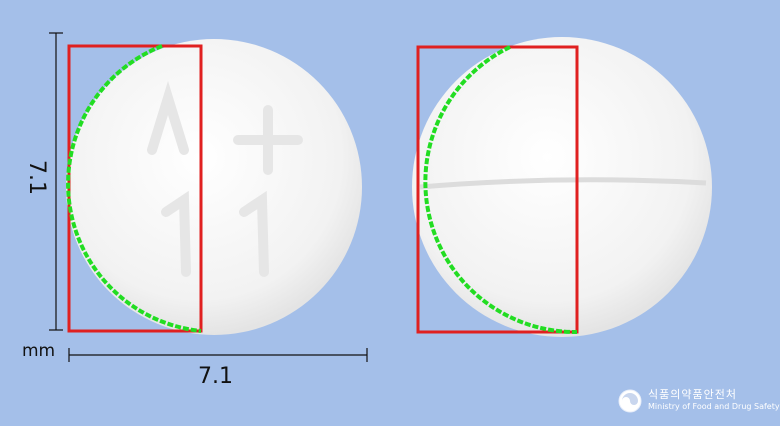  Describe the element at coordinates (215, 376) in the screenshot. I see `width-measurement: 7.1` at that location.